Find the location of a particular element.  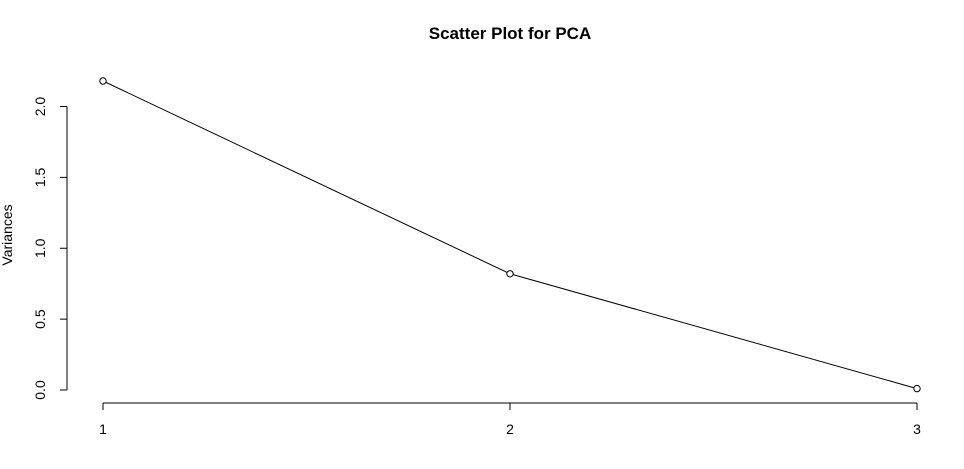

x-tick-label: 1 is located at coordinates (103, 429).